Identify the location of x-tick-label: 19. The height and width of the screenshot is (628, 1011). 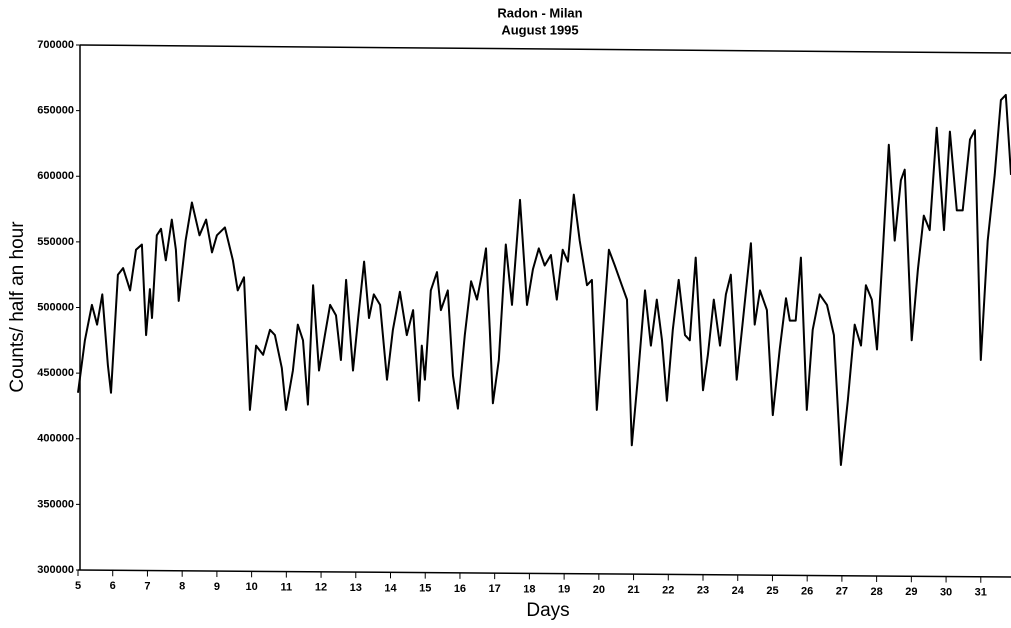
(564, 590).